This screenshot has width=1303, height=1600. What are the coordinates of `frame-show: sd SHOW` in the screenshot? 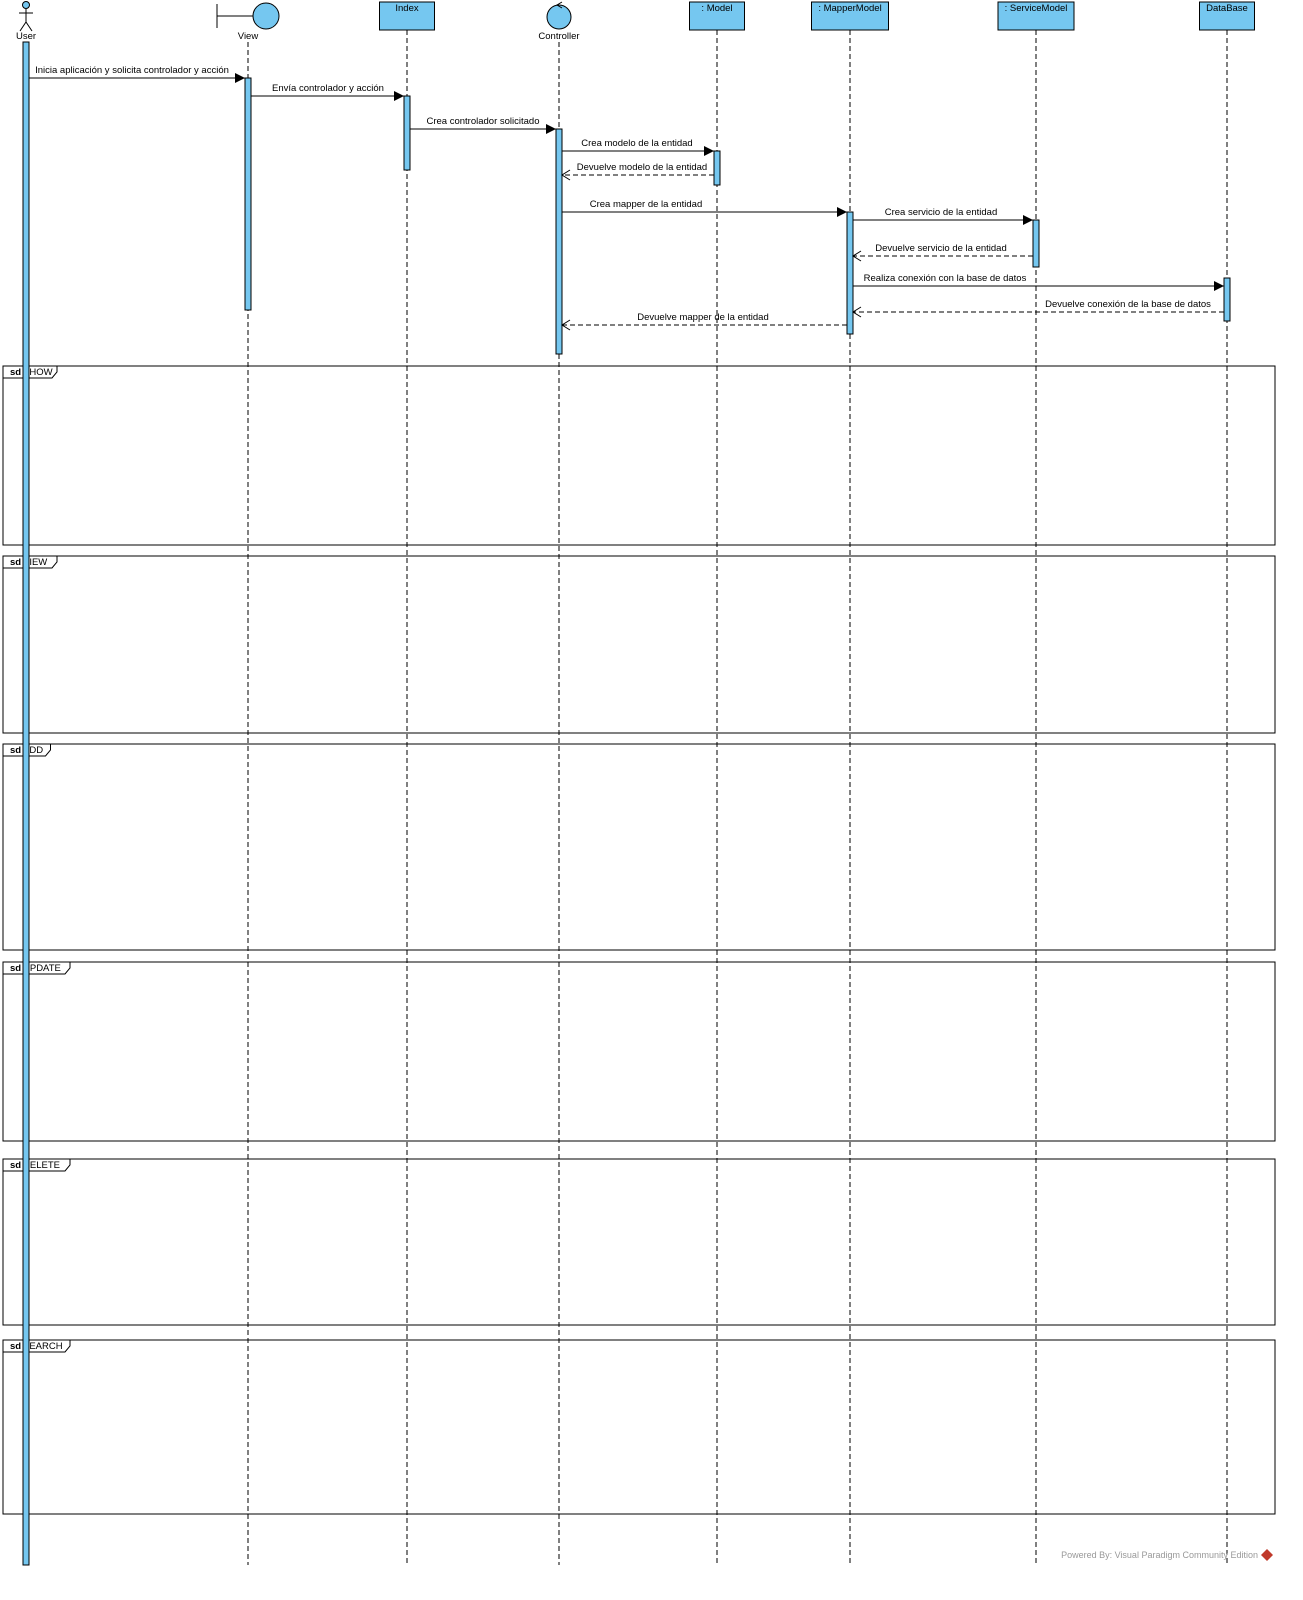 It's located at (639, 455).